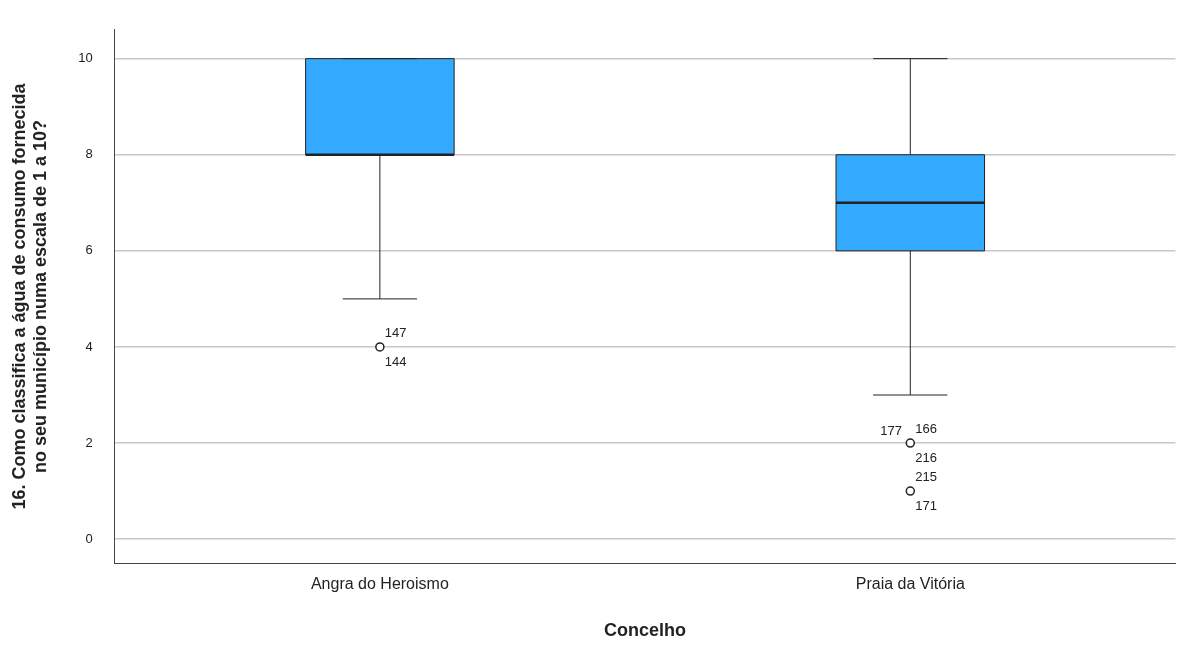 This screenshot has width=1181, height=651. I want to click on y-tick-label: 10, so click(85, 58).